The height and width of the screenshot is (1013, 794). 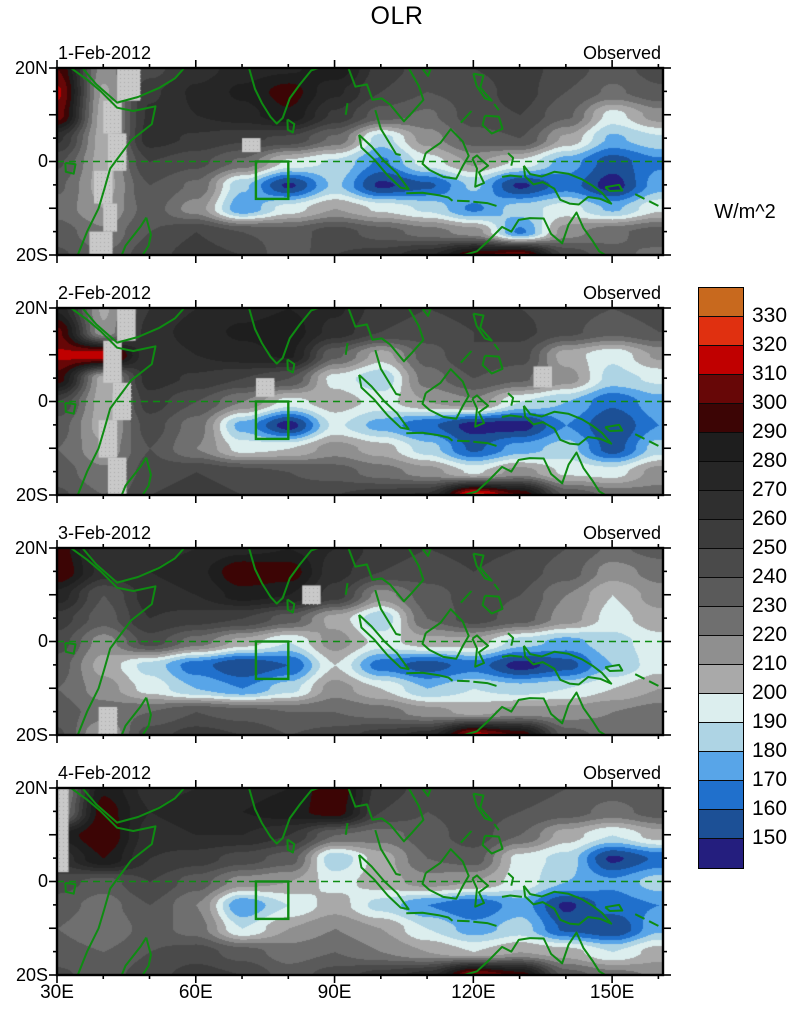 I want to click on colorbar-tick-label: 290, so click(x=770, y=431).